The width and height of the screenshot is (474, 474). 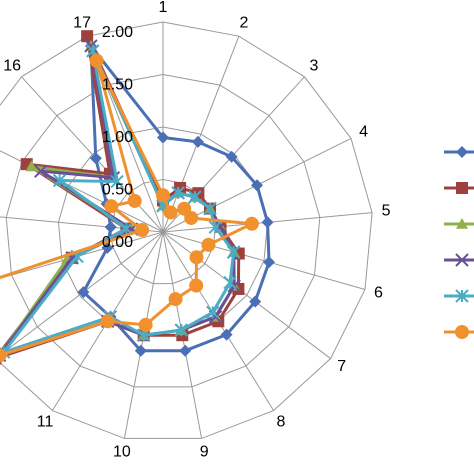 I want to click on r-tick-label: 1.50, so click(x=117, y=85).